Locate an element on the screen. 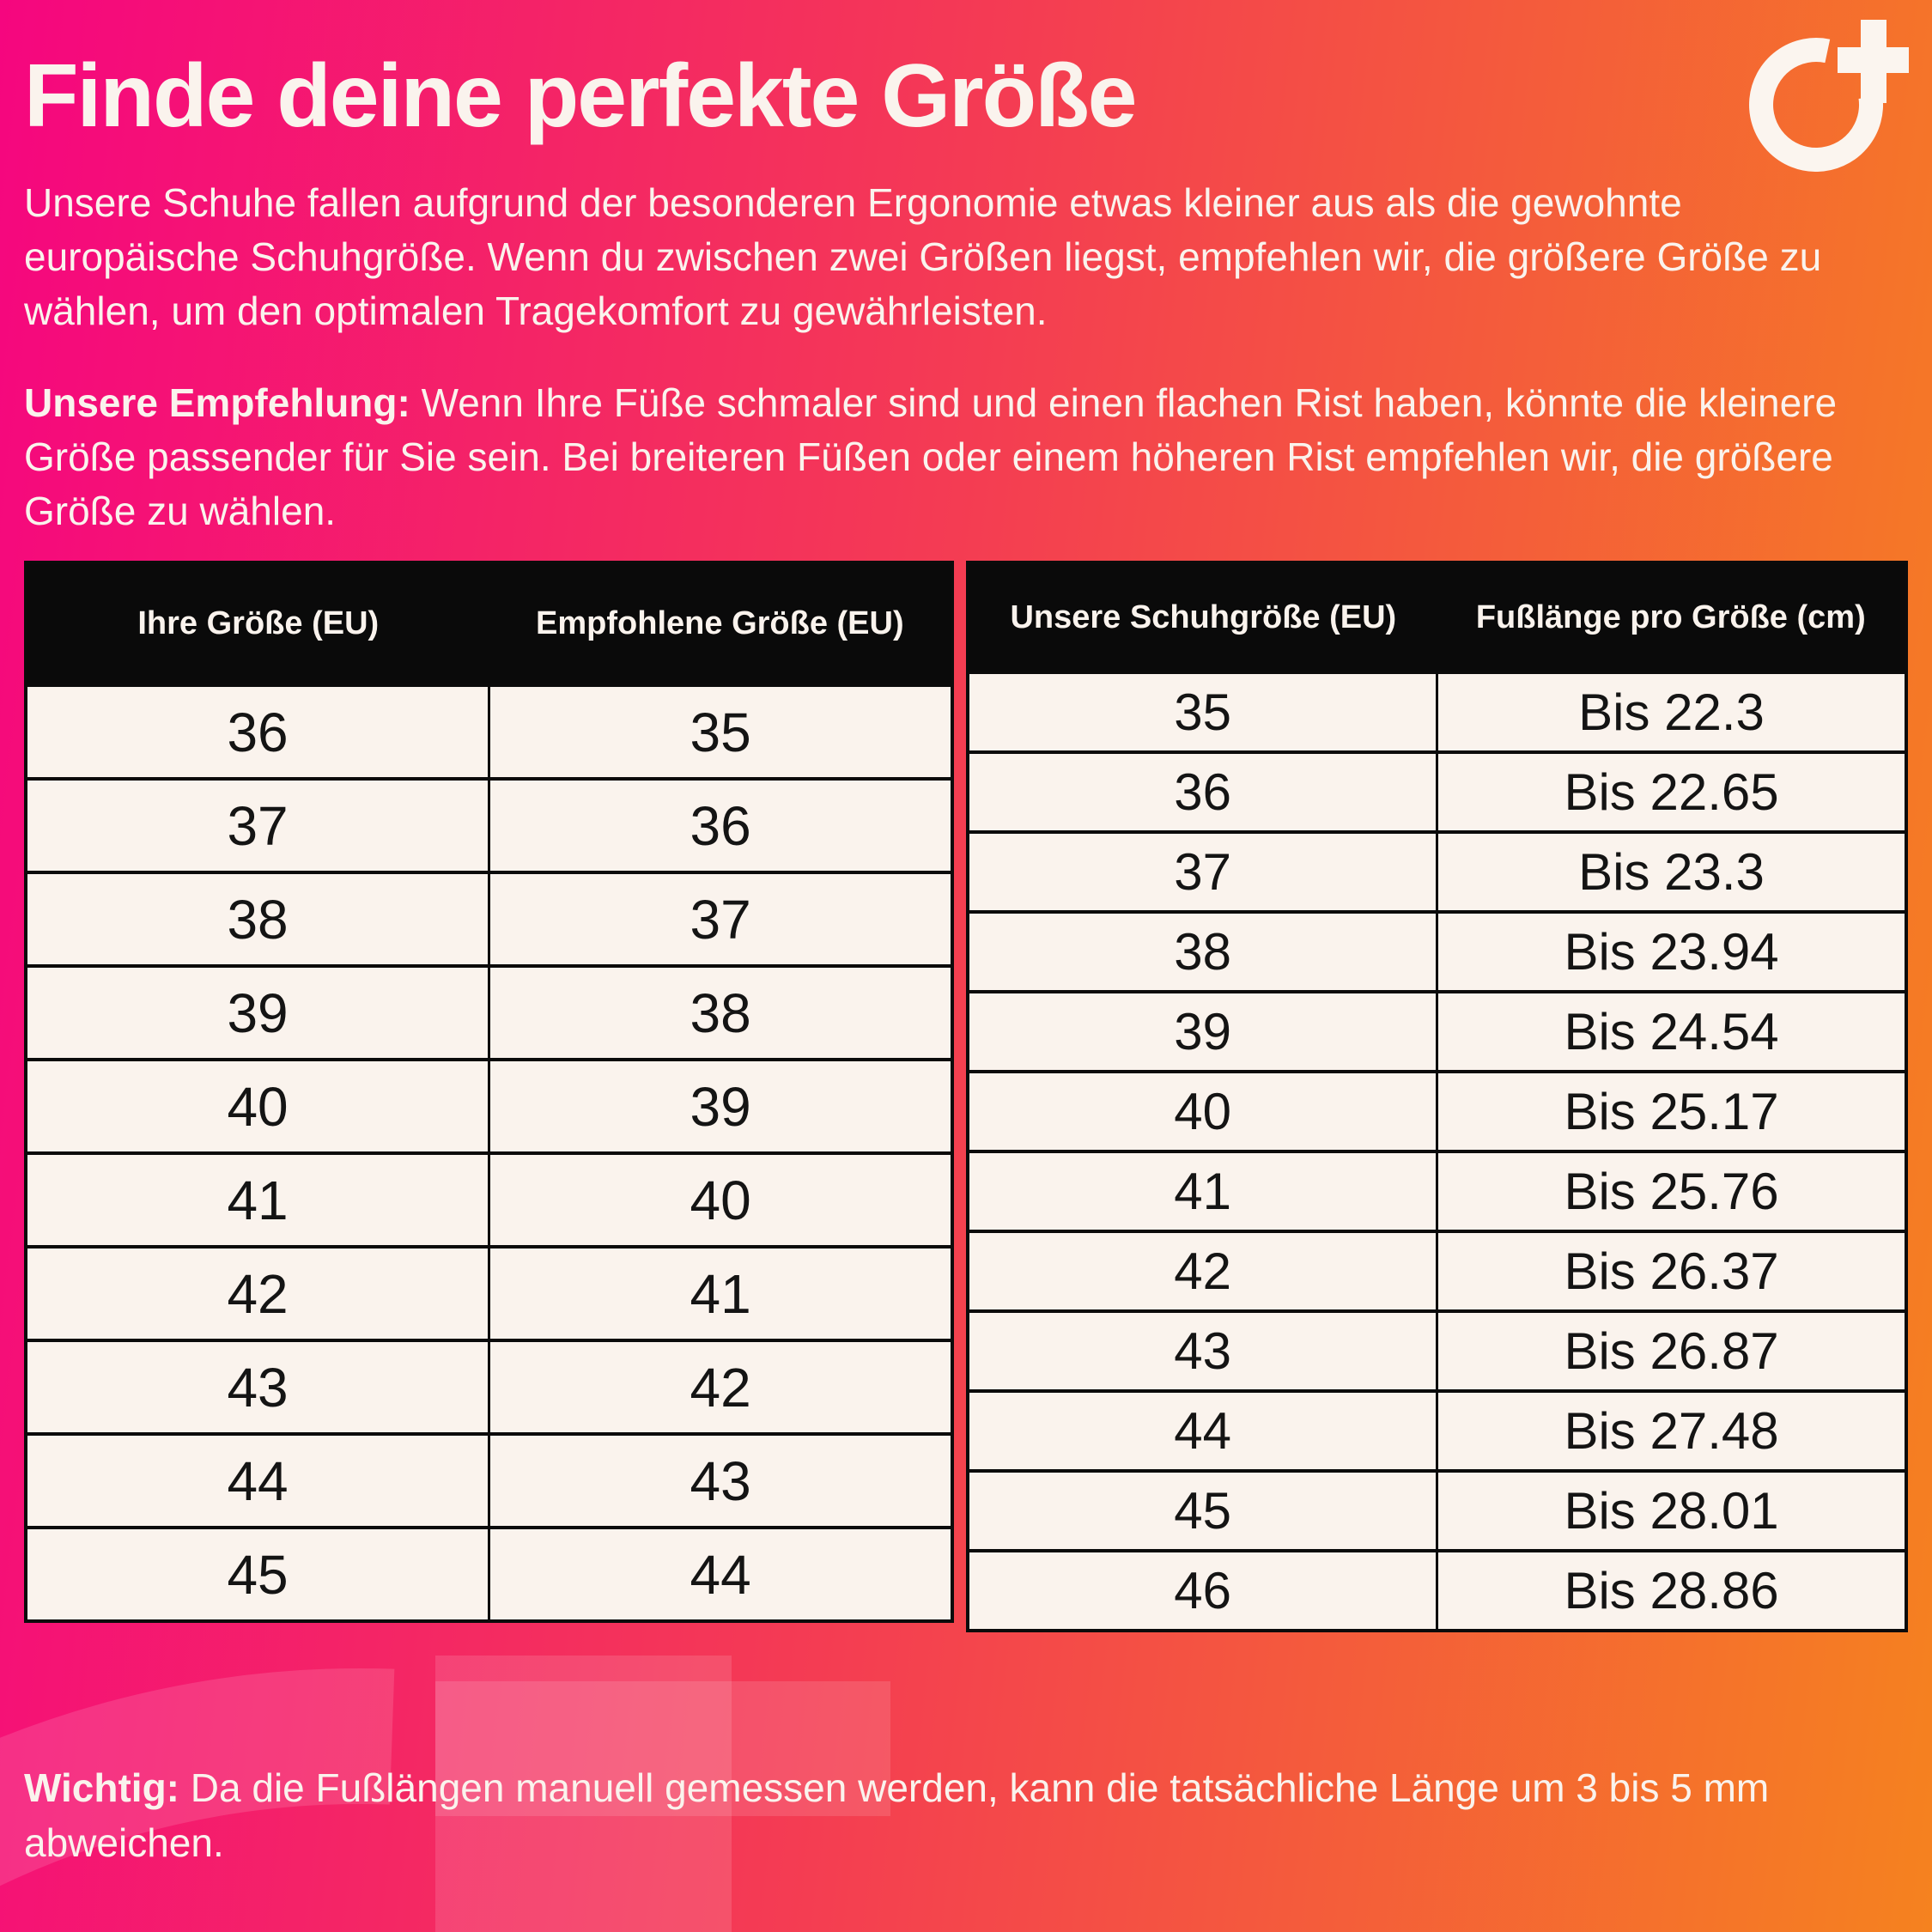 This screenshot has width=1932, height=1932. table-cell: Bis 25.17 is located at coordinates (1672, 1112).